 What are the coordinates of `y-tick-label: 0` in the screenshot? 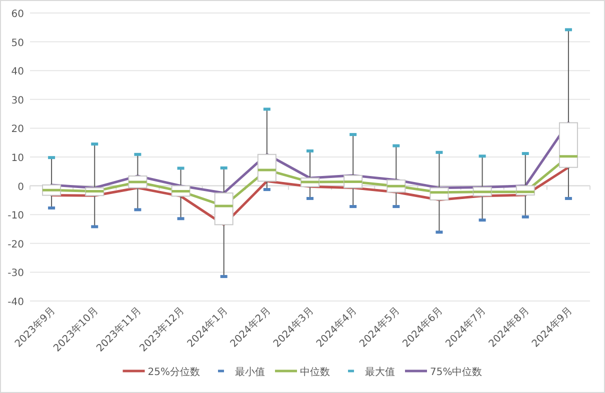 It's located at (21, 187).